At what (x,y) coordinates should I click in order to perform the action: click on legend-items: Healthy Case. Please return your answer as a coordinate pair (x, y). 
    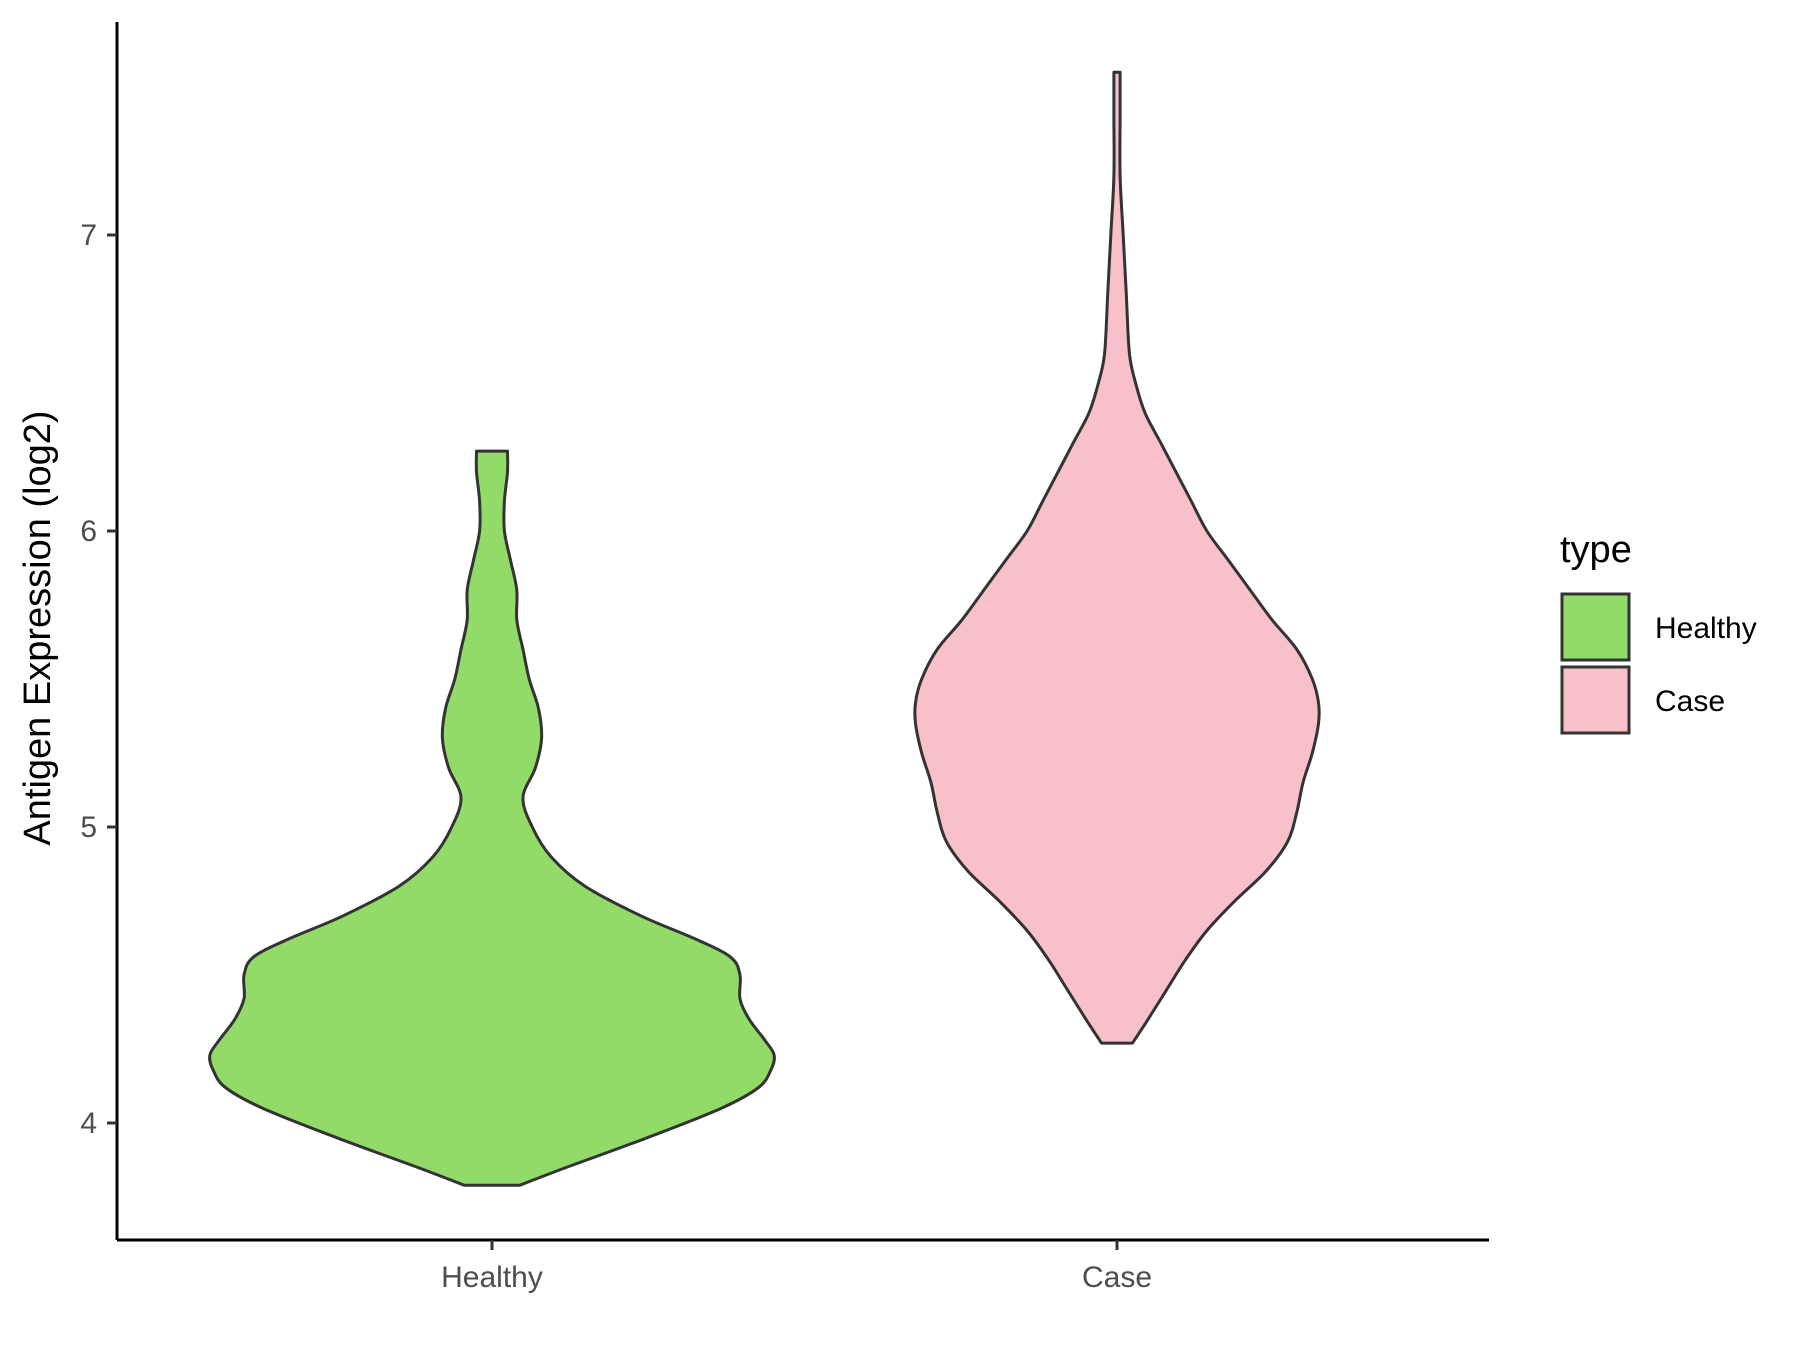
    Looking at the image, I should click on (1658, 663).